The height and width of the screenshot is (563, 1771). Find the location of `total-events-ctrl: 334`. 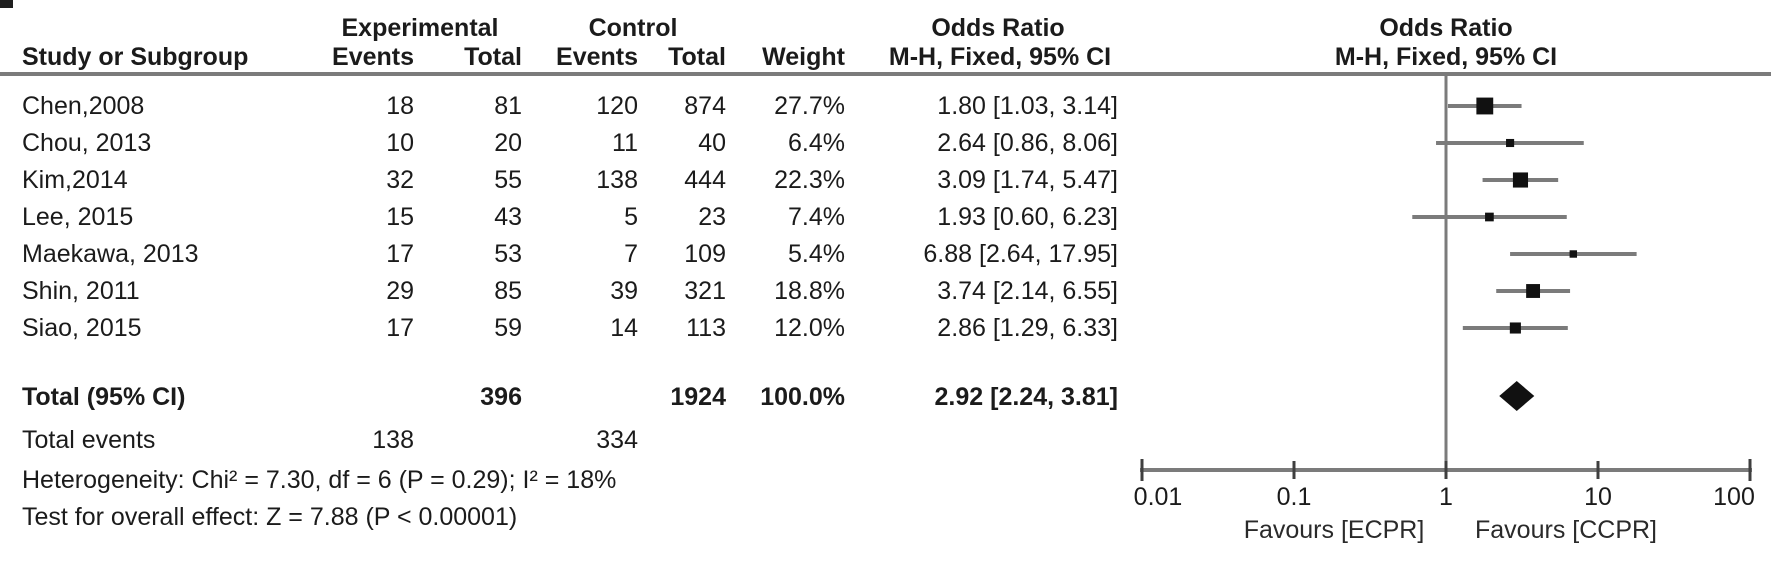

total-events-ctrl: 334 is located at coordinates (617, 440).